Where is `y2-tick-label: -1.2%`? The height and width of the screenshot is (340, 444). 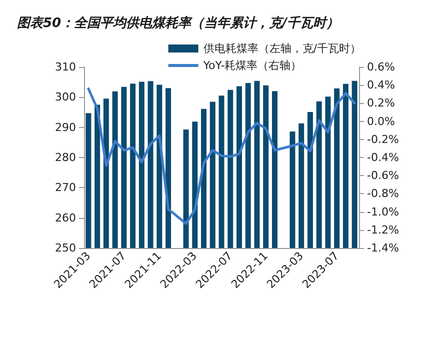
y2-tick-label: -1.2% is located at coordinates (383, 229).